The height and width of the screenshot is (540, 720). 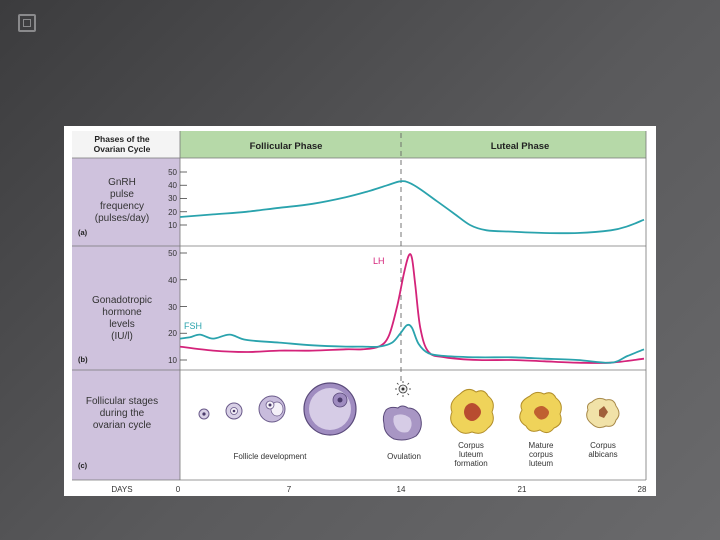 I want to click on day-tick-21: 21, so click(x=522, y=489).